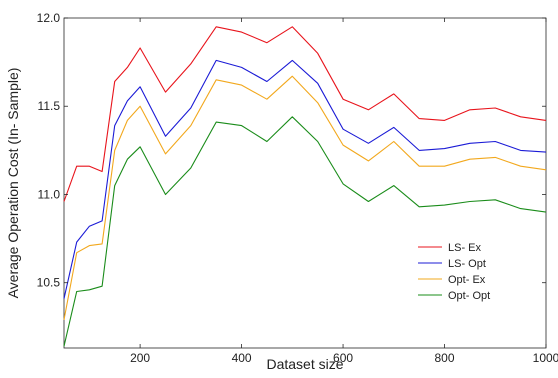 The height and width of the screenshot is (378, 558). Describe the element at coordinates (49, 18) in the screenshot. I see `y-tick-label: 12.0` at that location.